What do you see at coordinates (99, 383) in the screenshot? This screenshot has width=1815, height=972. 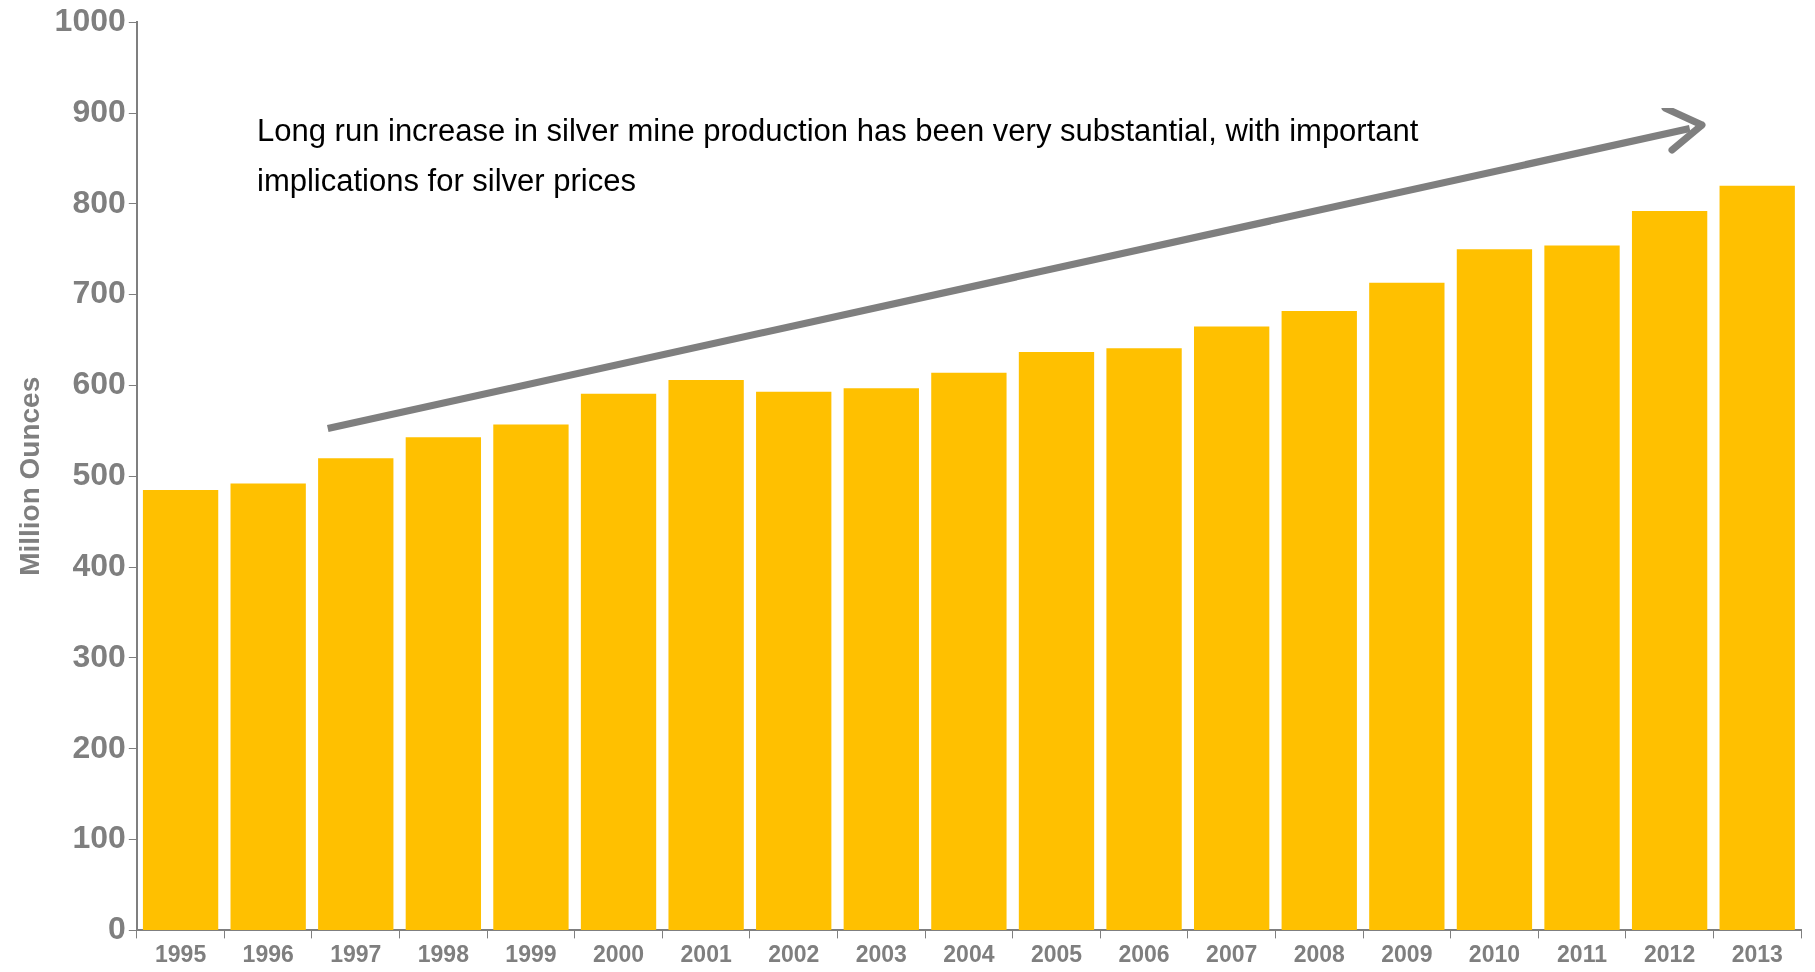 I see `y-tick-label: 600` at bounding box center [99, 383].